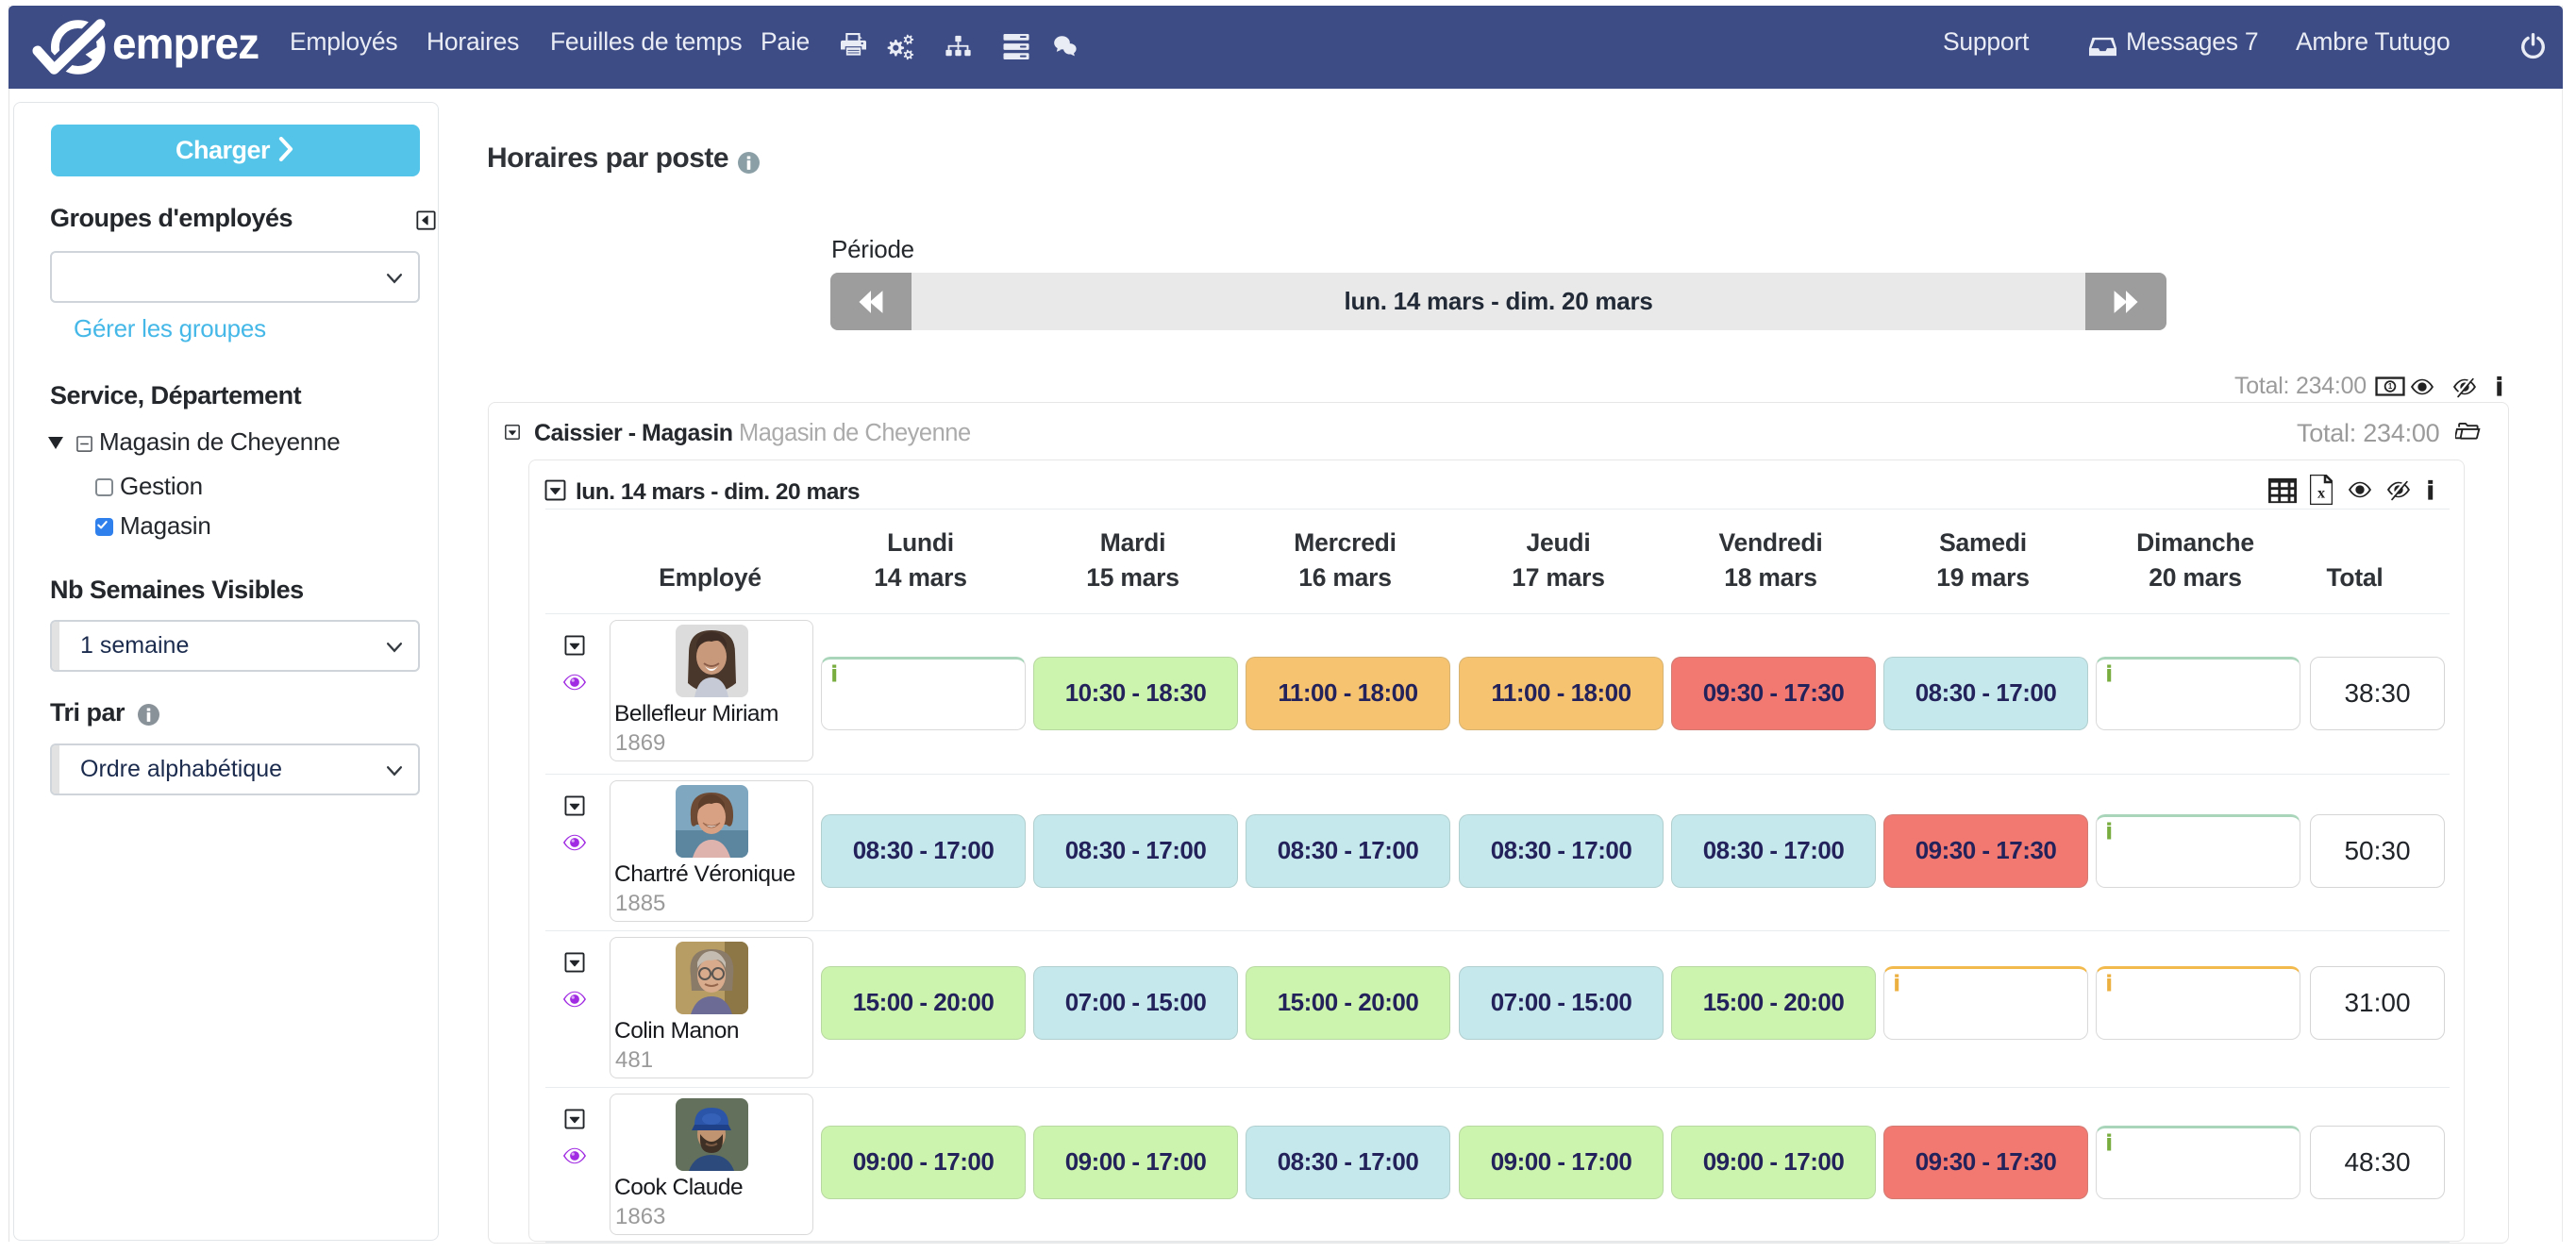 The width and height of the screenshot is (2576, 1253). What do you see at coordinates (2321, 492) in the screenshot?
I see `svg-text: x` at bounding box center [2321, 492].